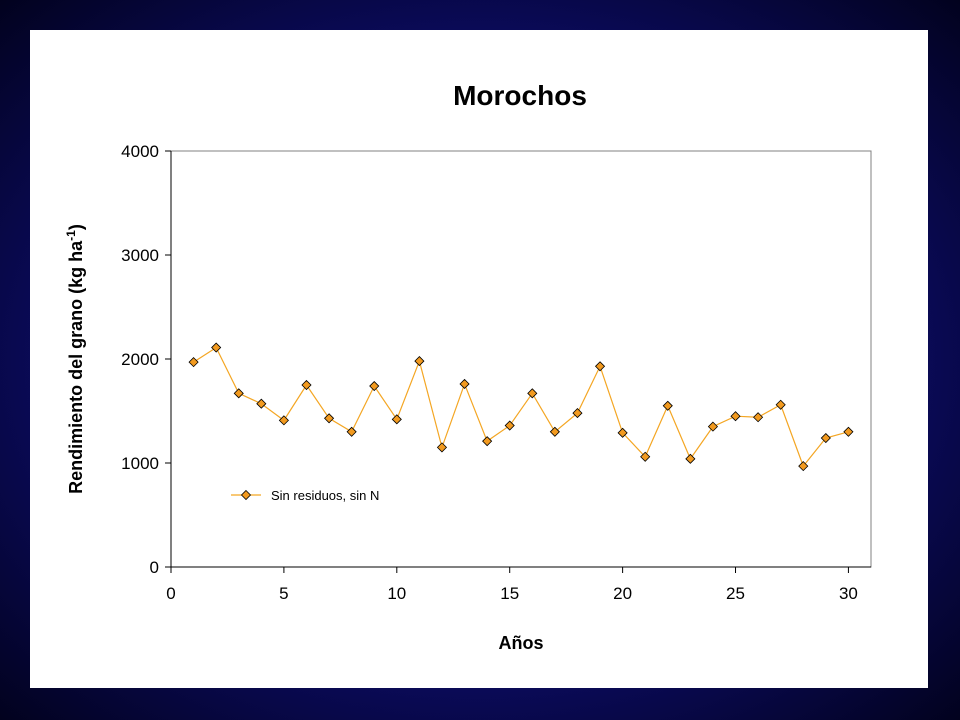 The height and width of the screenshot is (720, 960). What do you see at coordinates (140, 463) in the screenshot?
I see `y-tick-label: 1000` at bounding box center [140, 463].